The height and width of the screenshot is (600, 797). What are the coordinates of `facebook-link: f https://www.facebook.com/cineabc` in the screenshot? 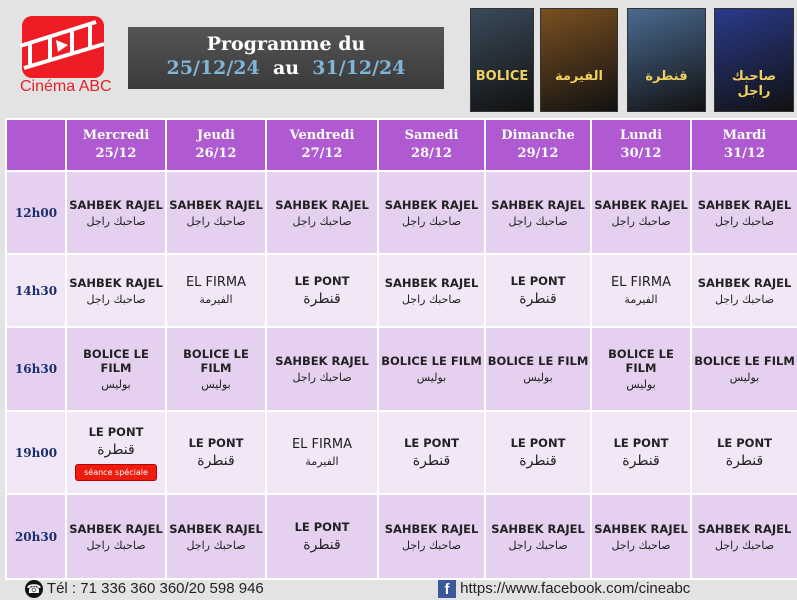 It's located at (564, 589).